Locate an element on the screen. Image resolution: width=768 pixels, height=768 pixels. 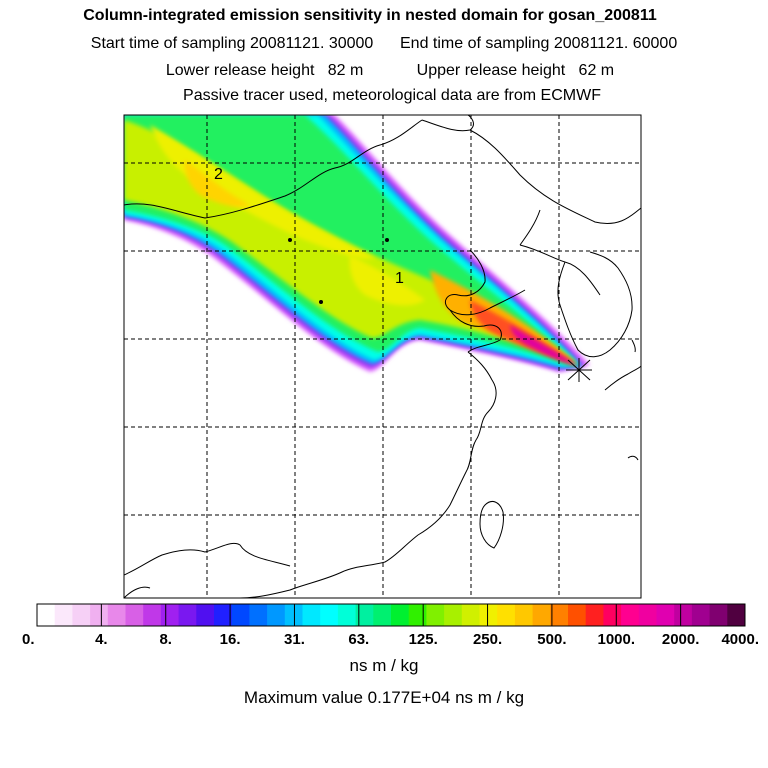
colorbar-frame is located at coordinates (391, 615).